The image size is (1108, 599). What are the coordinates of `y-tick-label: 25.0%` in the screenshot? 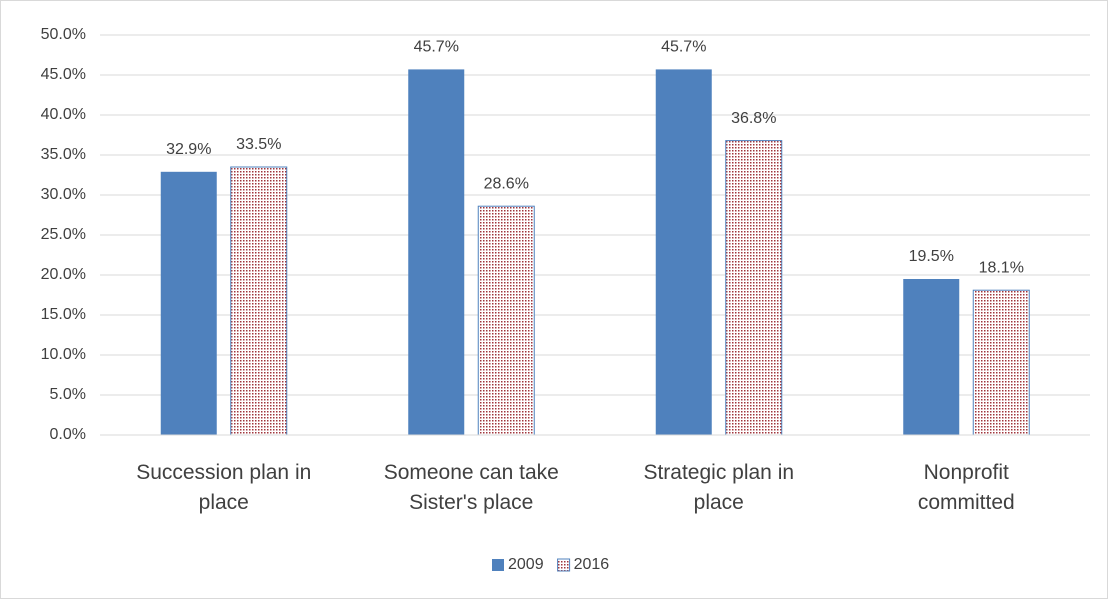 It's located at (63, 234).